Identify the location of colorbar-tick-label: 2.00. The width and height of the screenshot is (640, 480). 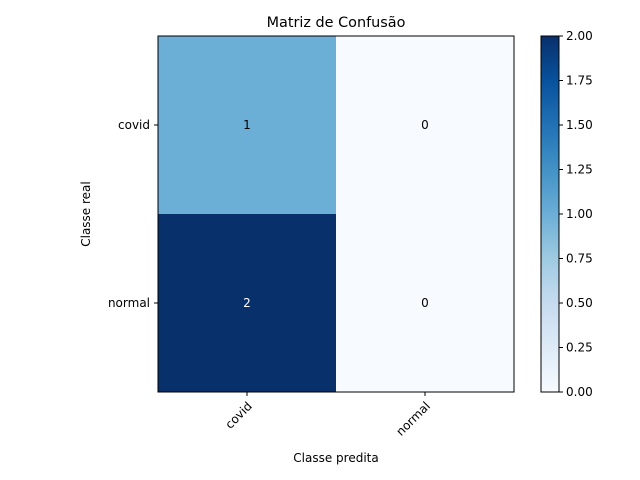
(579, 36).